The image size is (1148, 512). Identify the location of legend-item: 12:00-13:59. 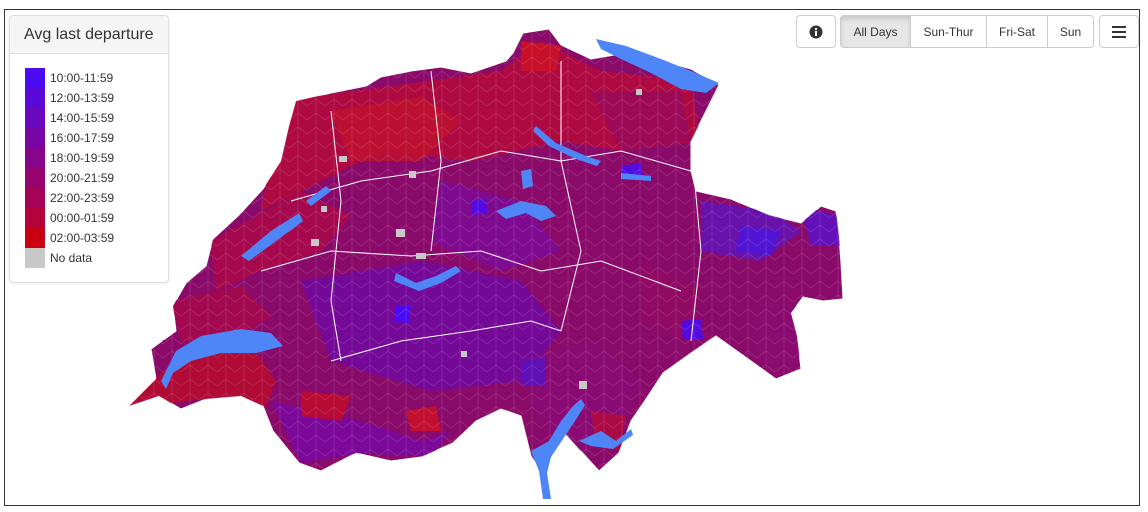
(69, 98).